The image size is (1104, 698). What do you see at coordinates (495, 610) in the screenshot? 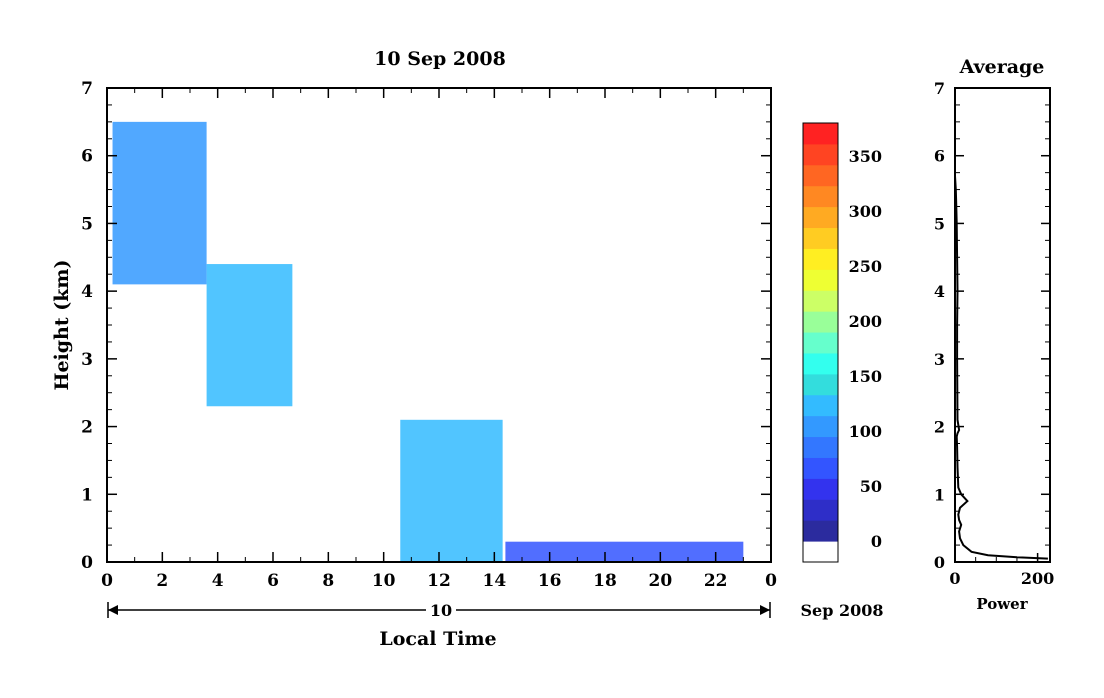
I see `date-bar: 10 Sep 2008` at bounding box center [495, 610].